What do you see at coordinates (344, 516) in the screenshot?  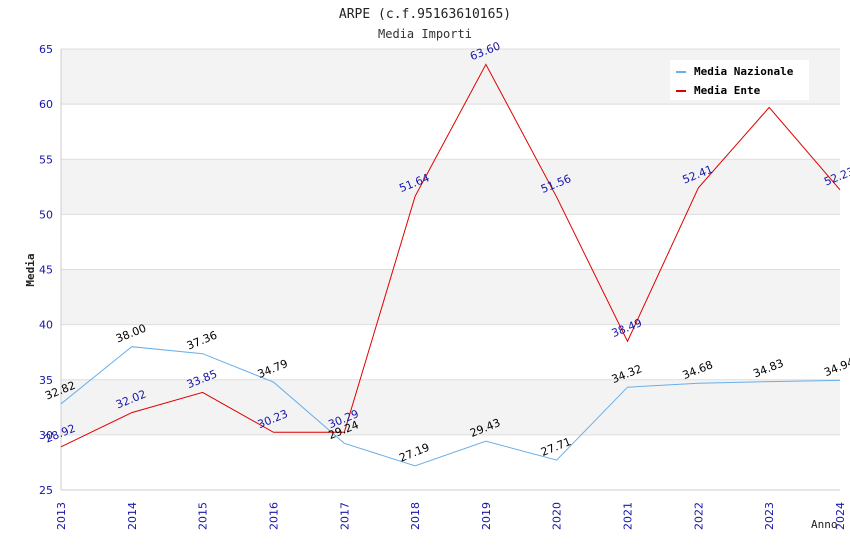 I see `x-tick-label: 2017` at bounding box center [344, 516].